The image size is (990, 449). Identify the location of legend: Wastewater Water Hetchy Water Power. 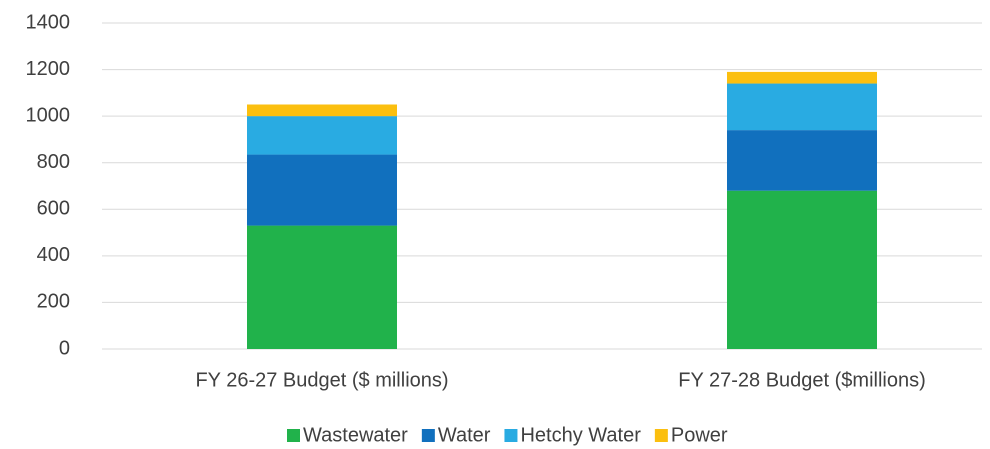
(507, 435).